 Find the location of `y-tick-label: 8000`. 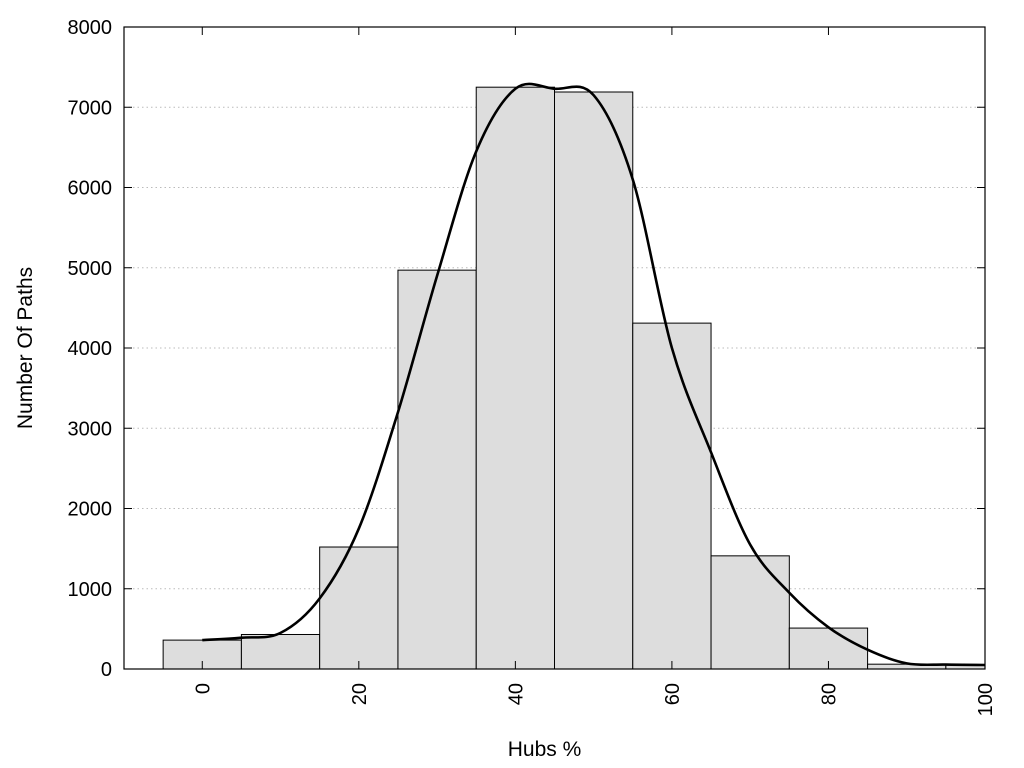

y-tick-label: 8000 is located at coordinates (90, 28).